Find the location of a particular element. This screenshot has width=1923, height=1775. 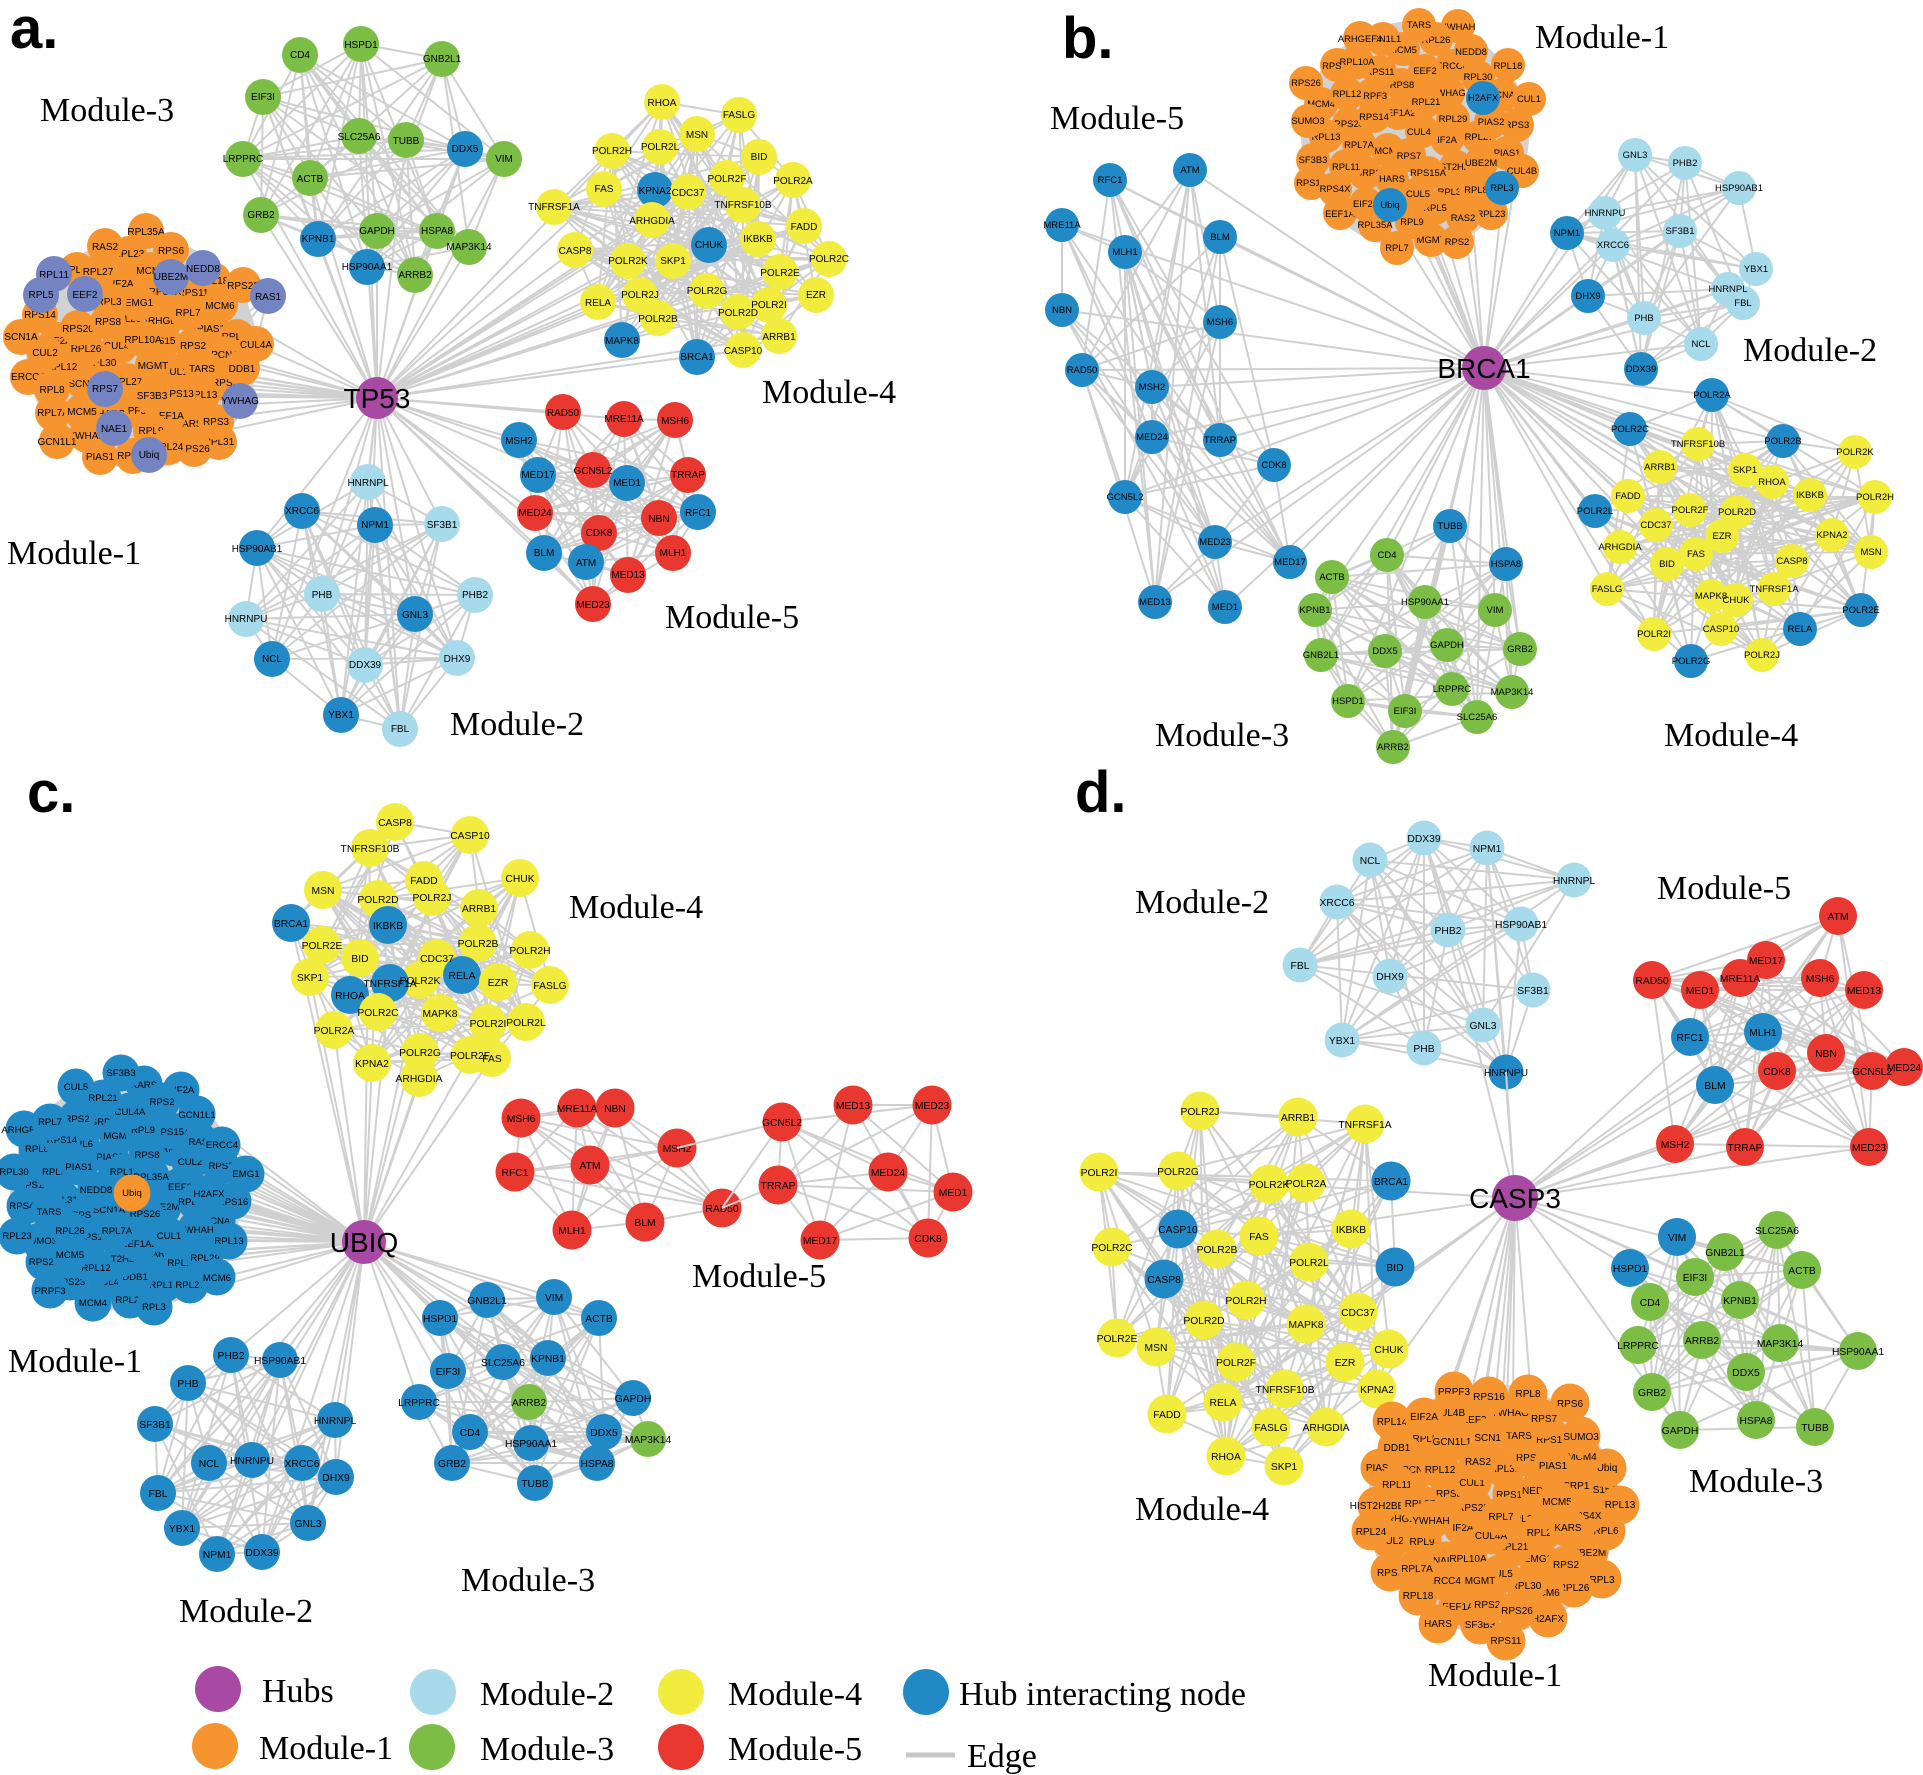

svg-text: KARS is located at coordinates (189, 424).